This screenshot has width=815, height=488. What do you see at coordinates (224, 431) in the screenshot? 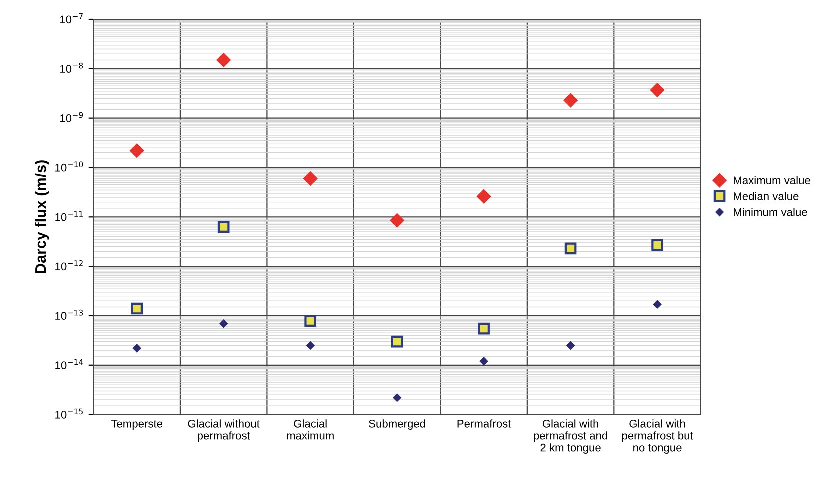
I see `x-tick-label: Glacial without permafrost` at bounding box center [224, 431].